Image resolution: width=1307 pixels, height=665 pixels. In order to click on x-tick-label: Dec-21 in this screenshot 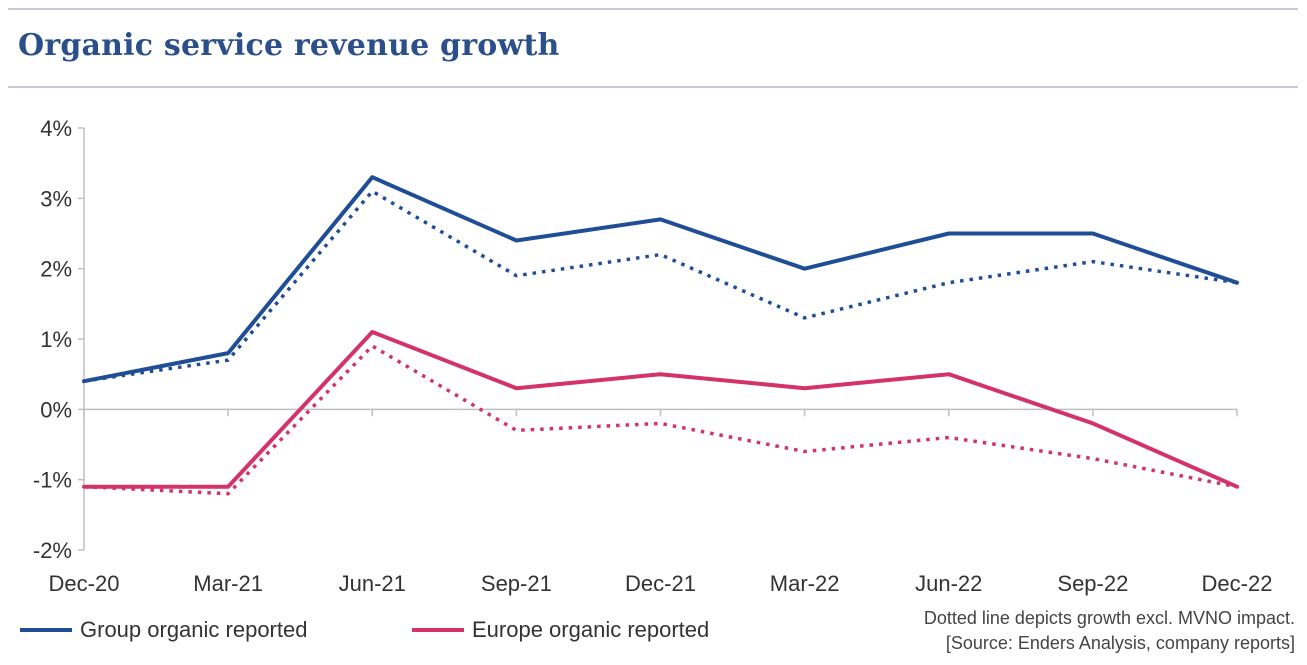, I will do `click(660, 583)`.